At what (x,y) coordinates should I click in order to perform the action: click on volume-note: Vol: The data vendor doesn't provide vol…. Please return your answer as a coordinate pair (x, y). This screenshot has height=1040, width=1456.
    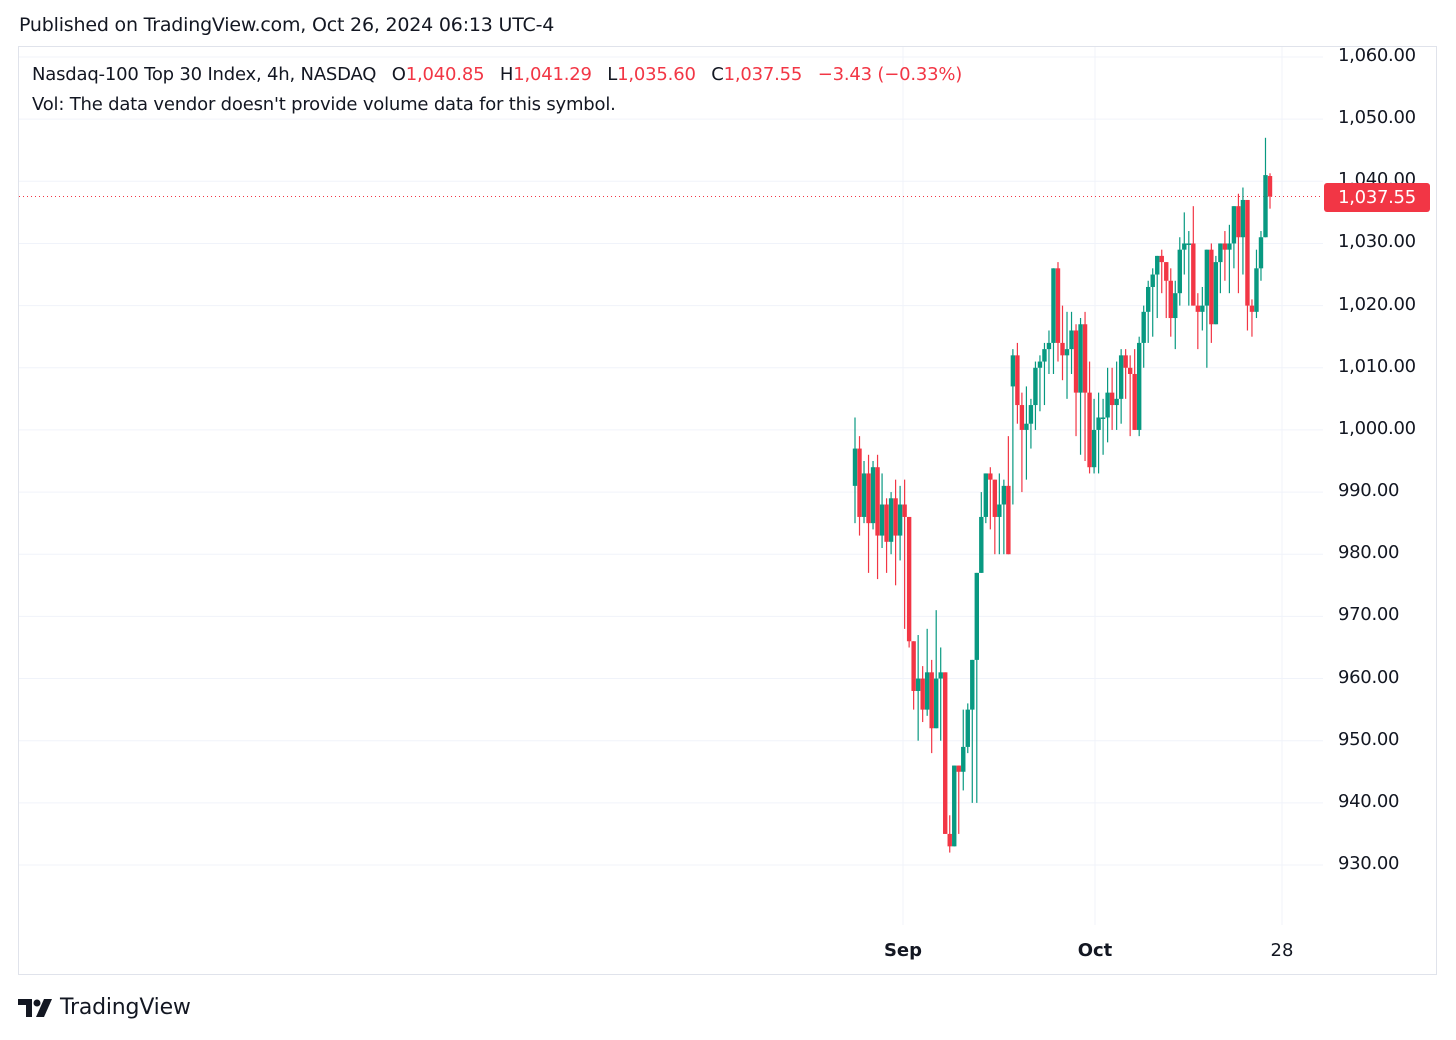
    Looking at the image, I should click on (324, 104).